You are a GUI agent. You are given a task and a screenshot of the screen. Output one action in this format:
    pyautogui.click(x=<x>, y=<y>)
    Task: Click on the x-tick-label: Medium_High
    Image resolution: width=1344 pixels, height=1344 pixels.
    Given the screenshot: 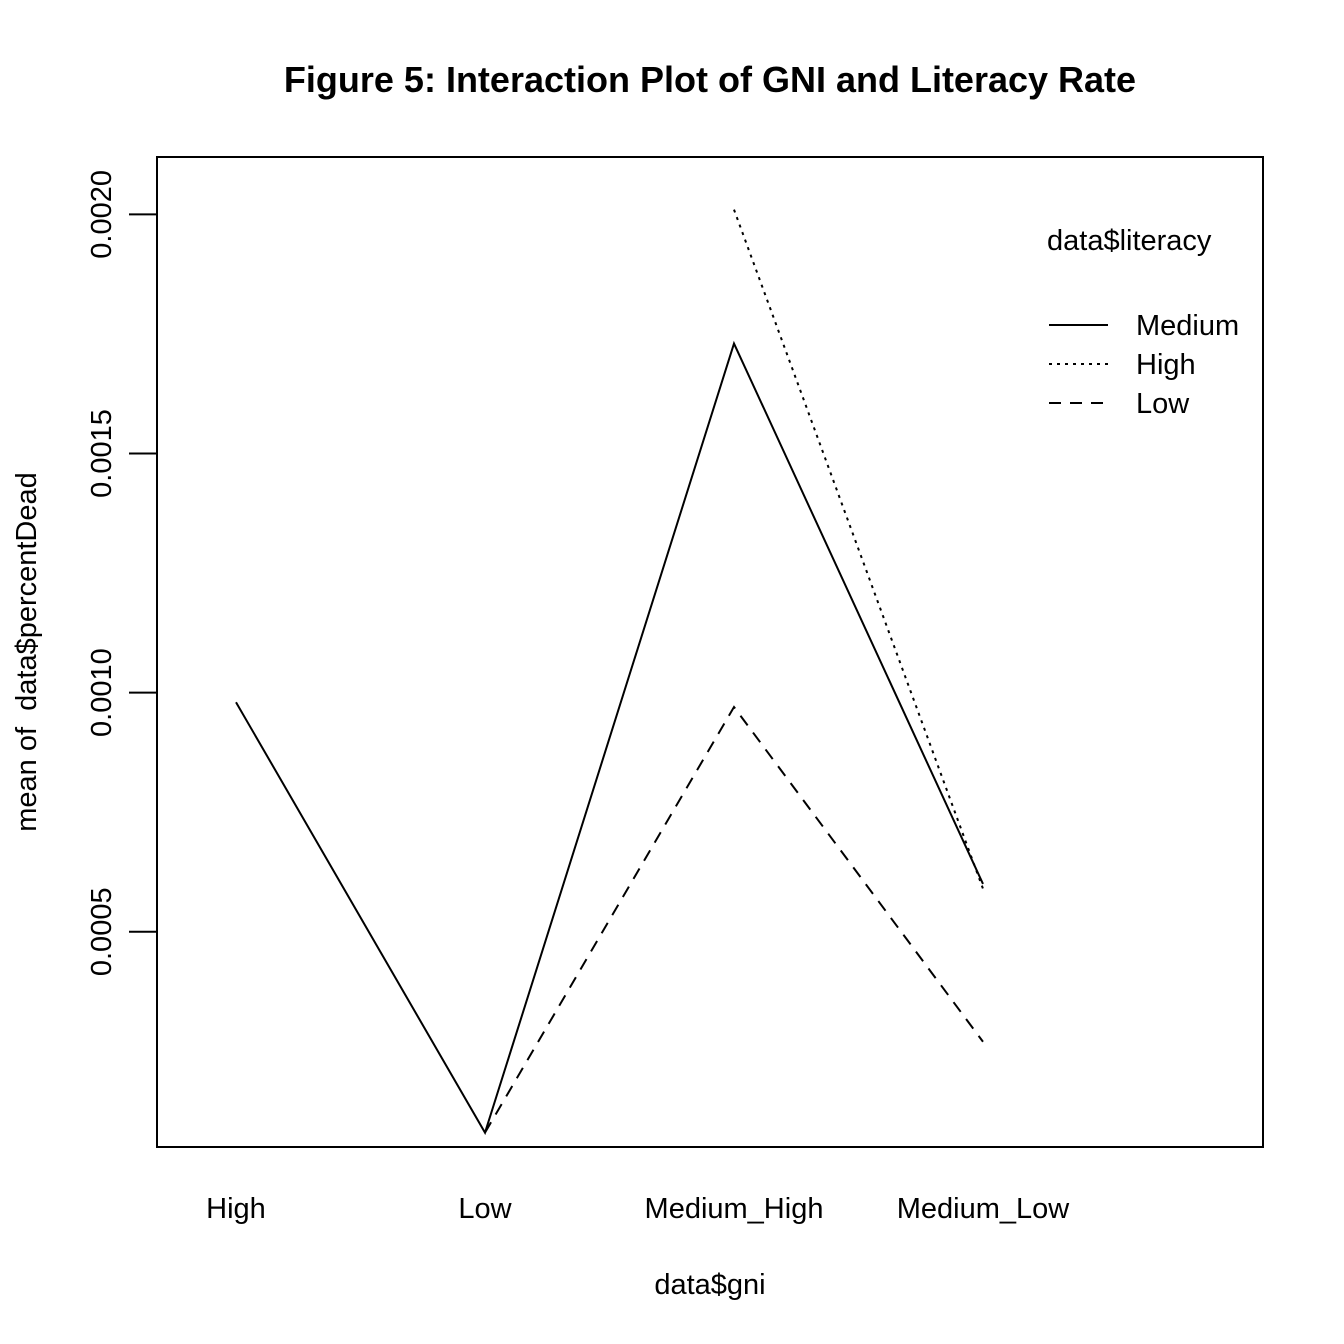 What is the action you would take?
    pyautogui.click(x=734, y=1209)
    